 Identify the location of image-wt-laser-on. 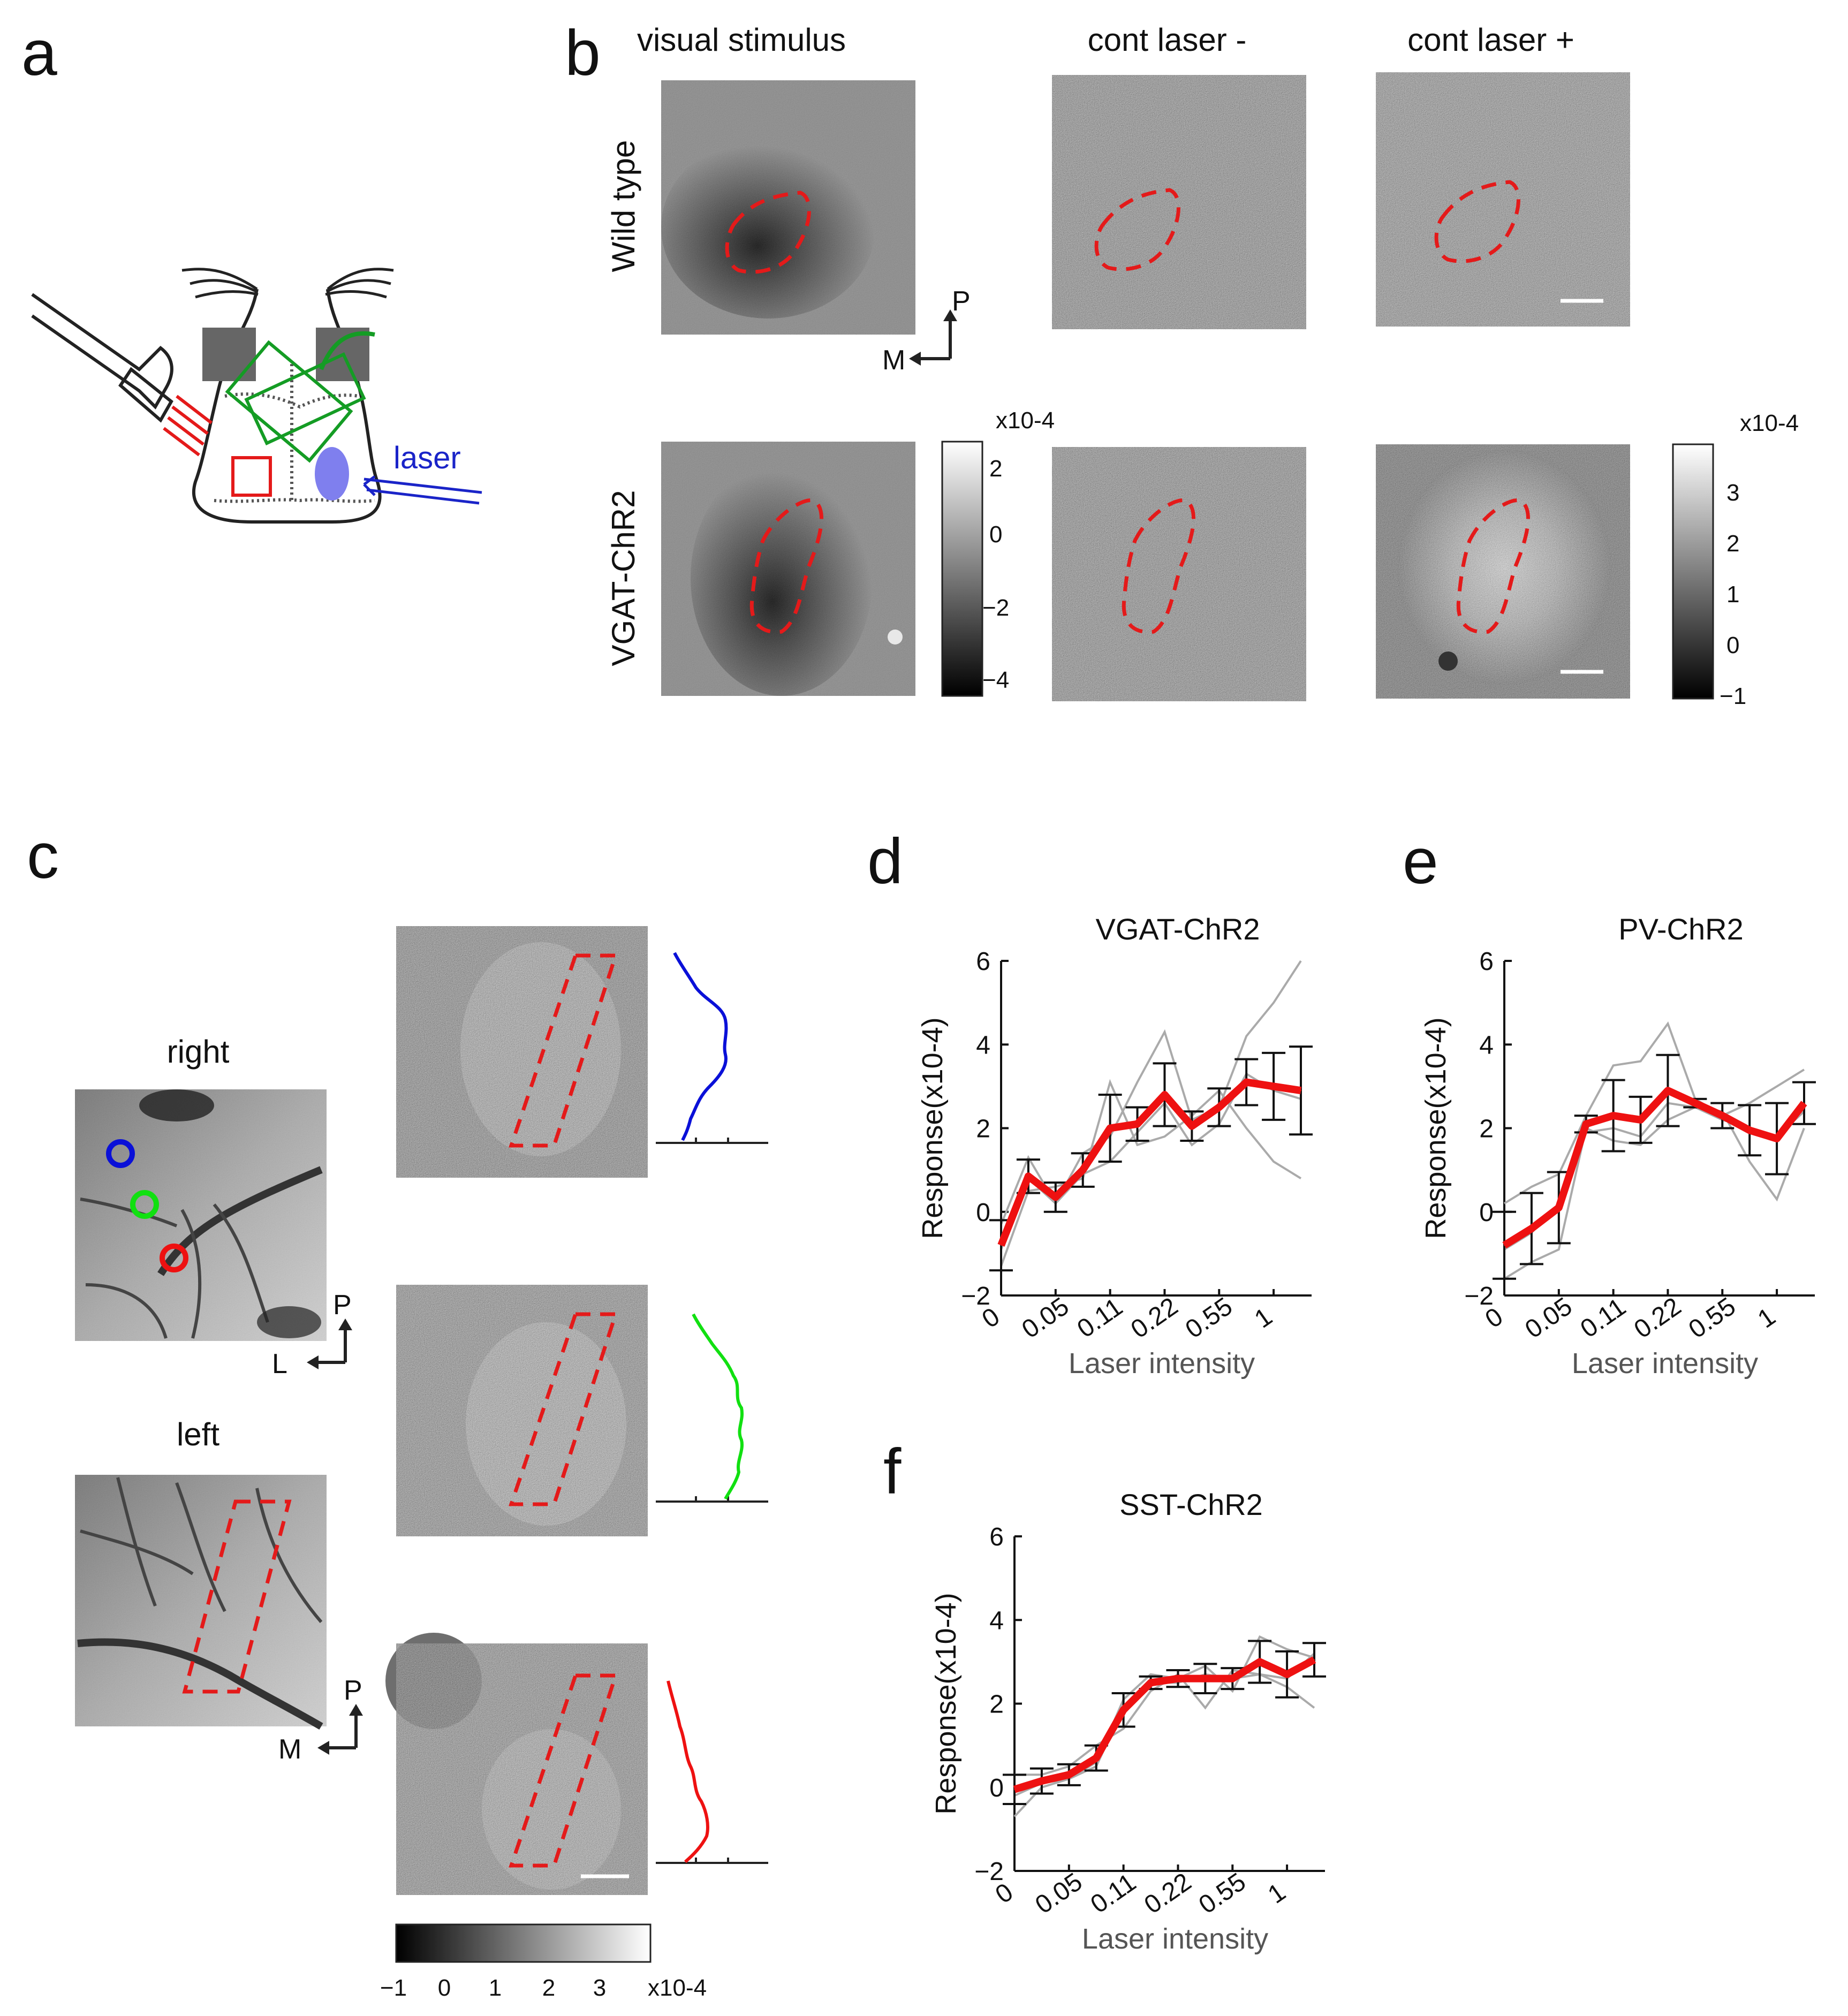
(1503, 199).